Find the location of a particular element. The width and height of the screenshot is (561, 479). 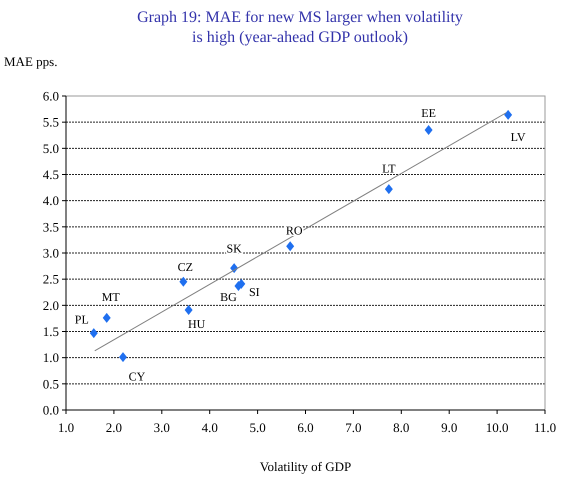

annotation: BG is located at coordinates (229, 297).